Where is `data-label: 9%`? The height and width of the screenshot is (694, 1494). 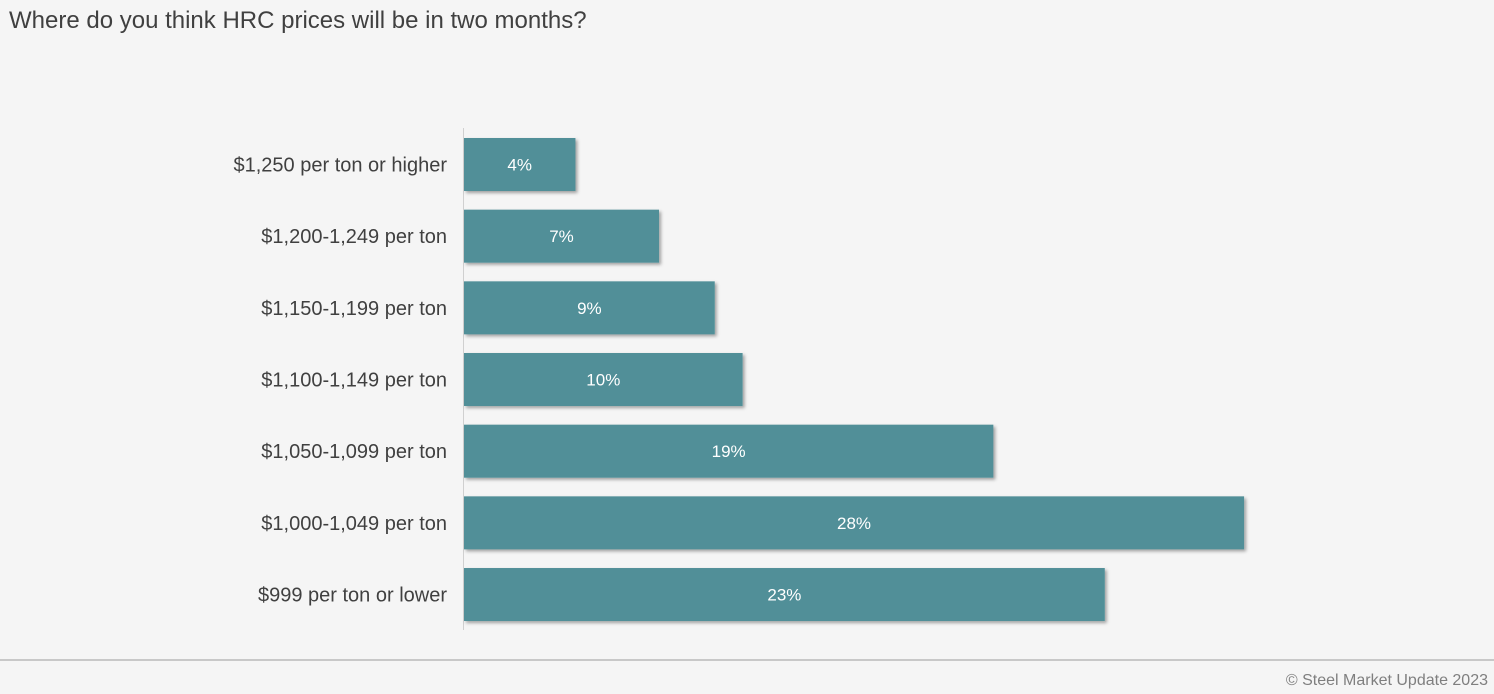 data-label: 9% is located at coordinates (589, 308).